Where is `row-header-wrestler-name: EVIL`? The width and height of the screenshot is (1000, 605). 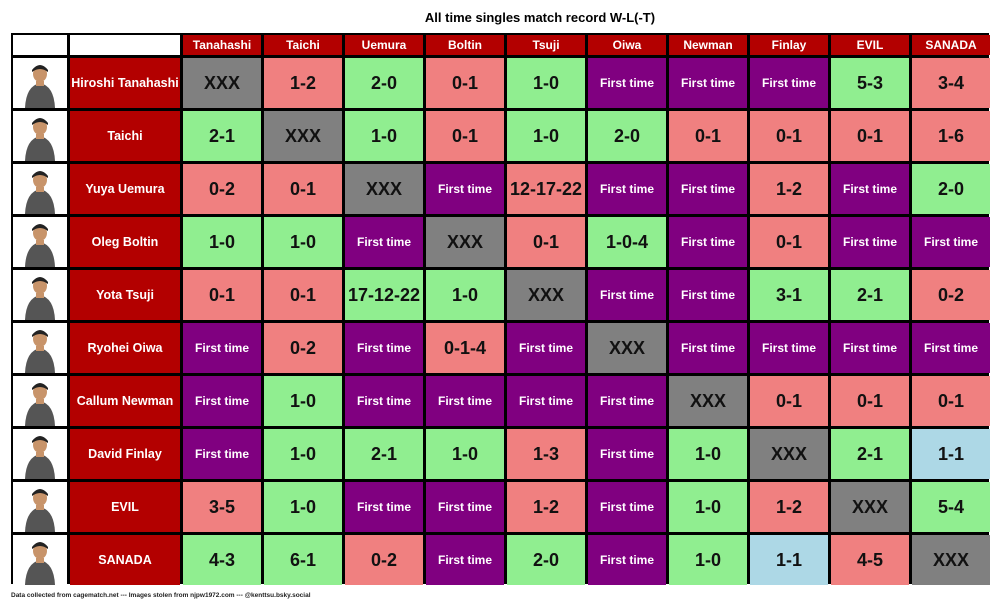 row-header-wrestler-name: EVIL is located at coordinates (125, 507).